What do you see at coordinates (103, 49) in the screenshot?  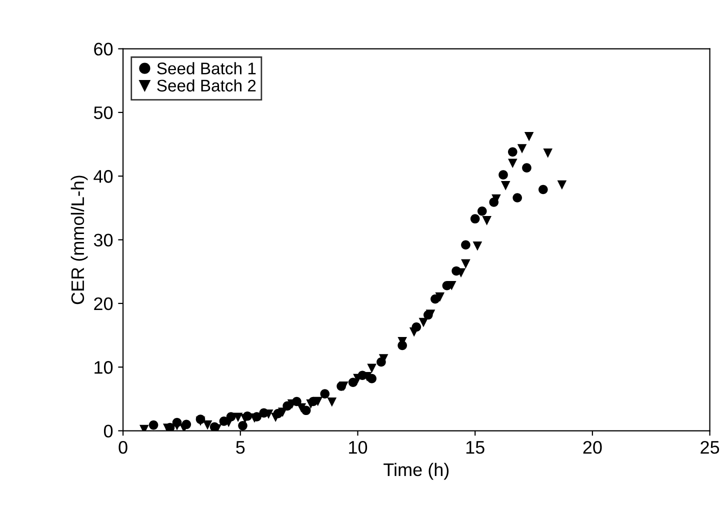 I see `y-tick-label: 60` at bounding box center [103, 49].